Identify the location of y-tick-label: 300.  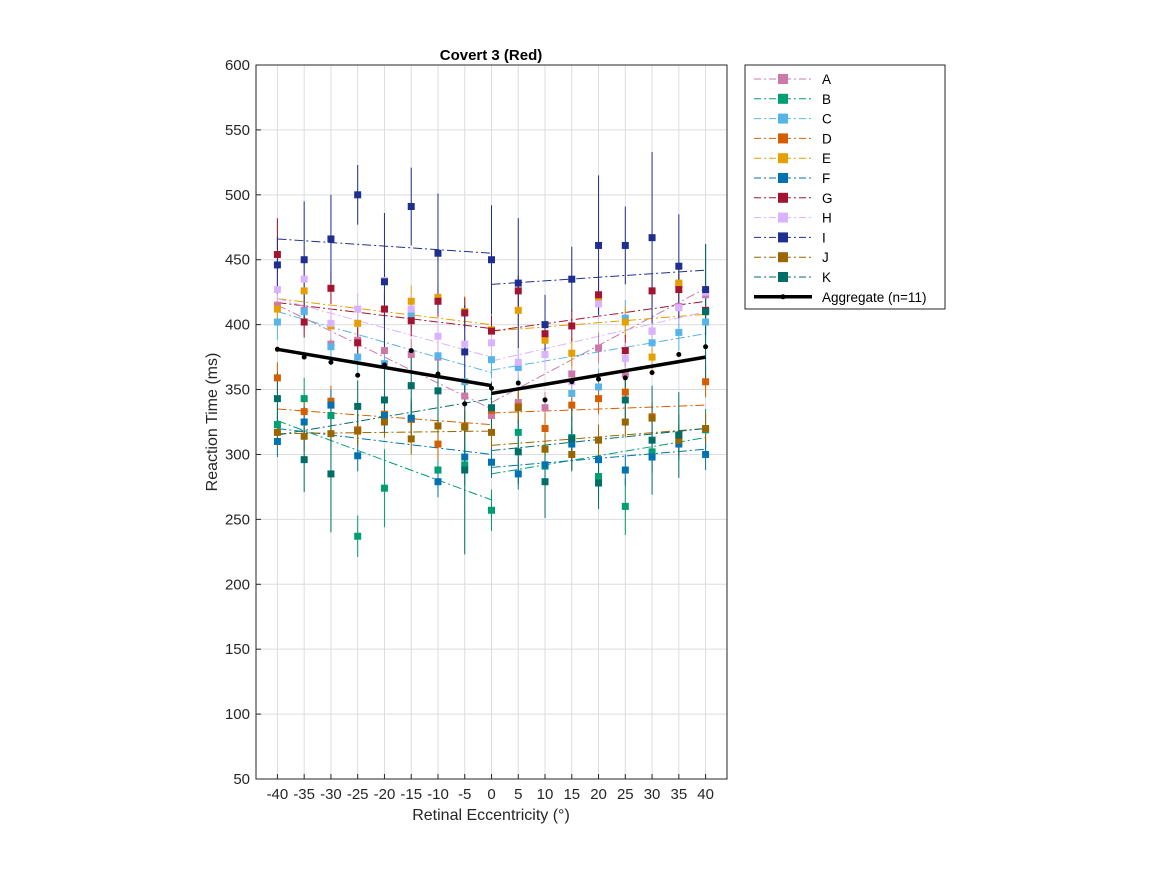
(237, 454).